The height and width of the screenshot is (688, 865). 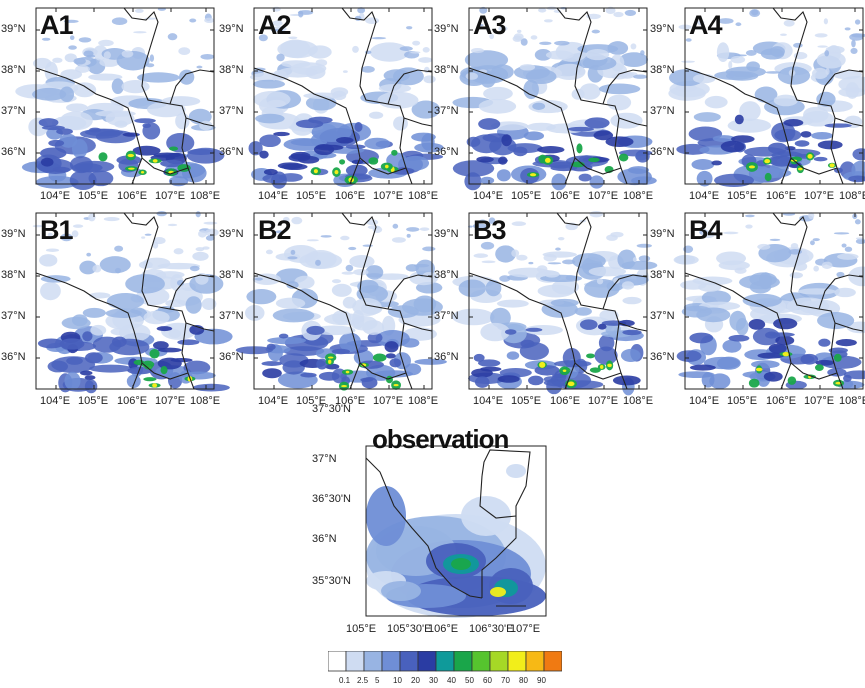 I want to click on observation-map, so click(x=456, y=531).